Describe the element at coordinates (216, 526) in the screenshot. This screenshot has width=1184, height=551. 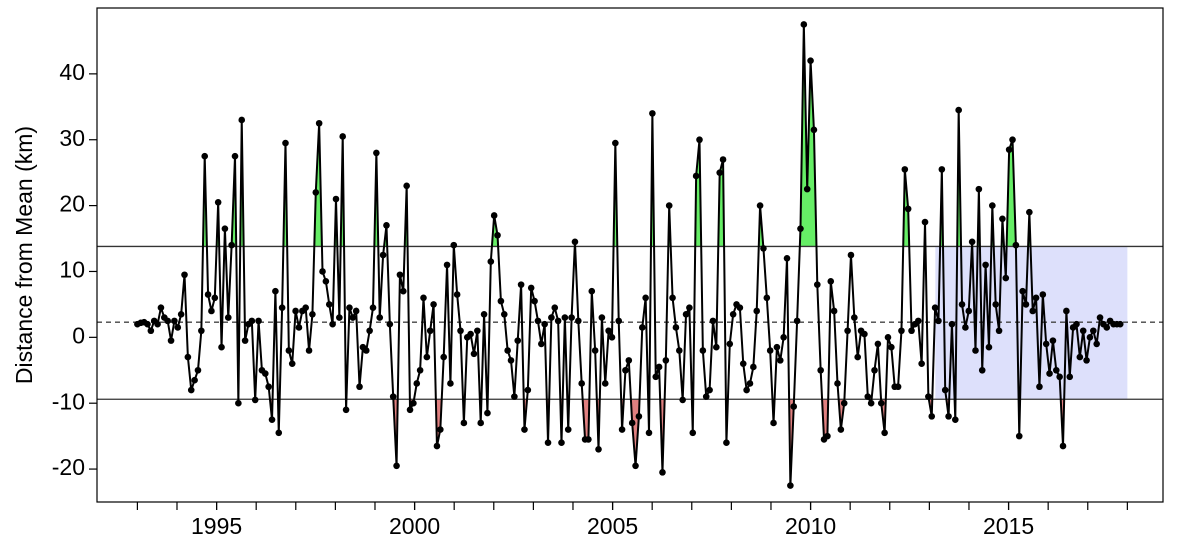
I see `x-tick-label: 1995` at that location.